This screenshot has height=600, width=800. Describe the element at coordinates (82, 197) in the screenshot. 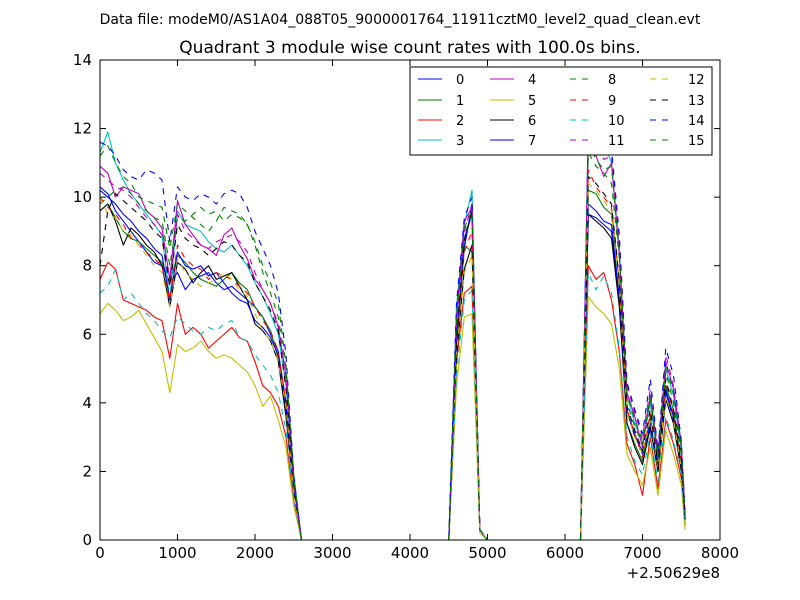

I see `y-tick-label: 10` at that location.